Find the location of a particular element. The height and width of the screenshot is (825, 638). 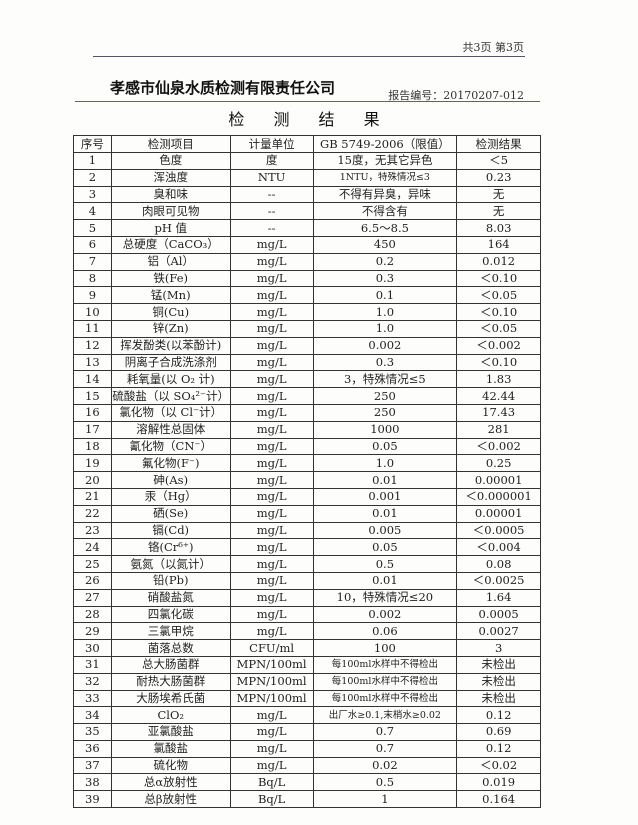

table-row: 21 汞（Hg） mg/L 0.001 ＜0.000001 is located at coordinates (307, 496).